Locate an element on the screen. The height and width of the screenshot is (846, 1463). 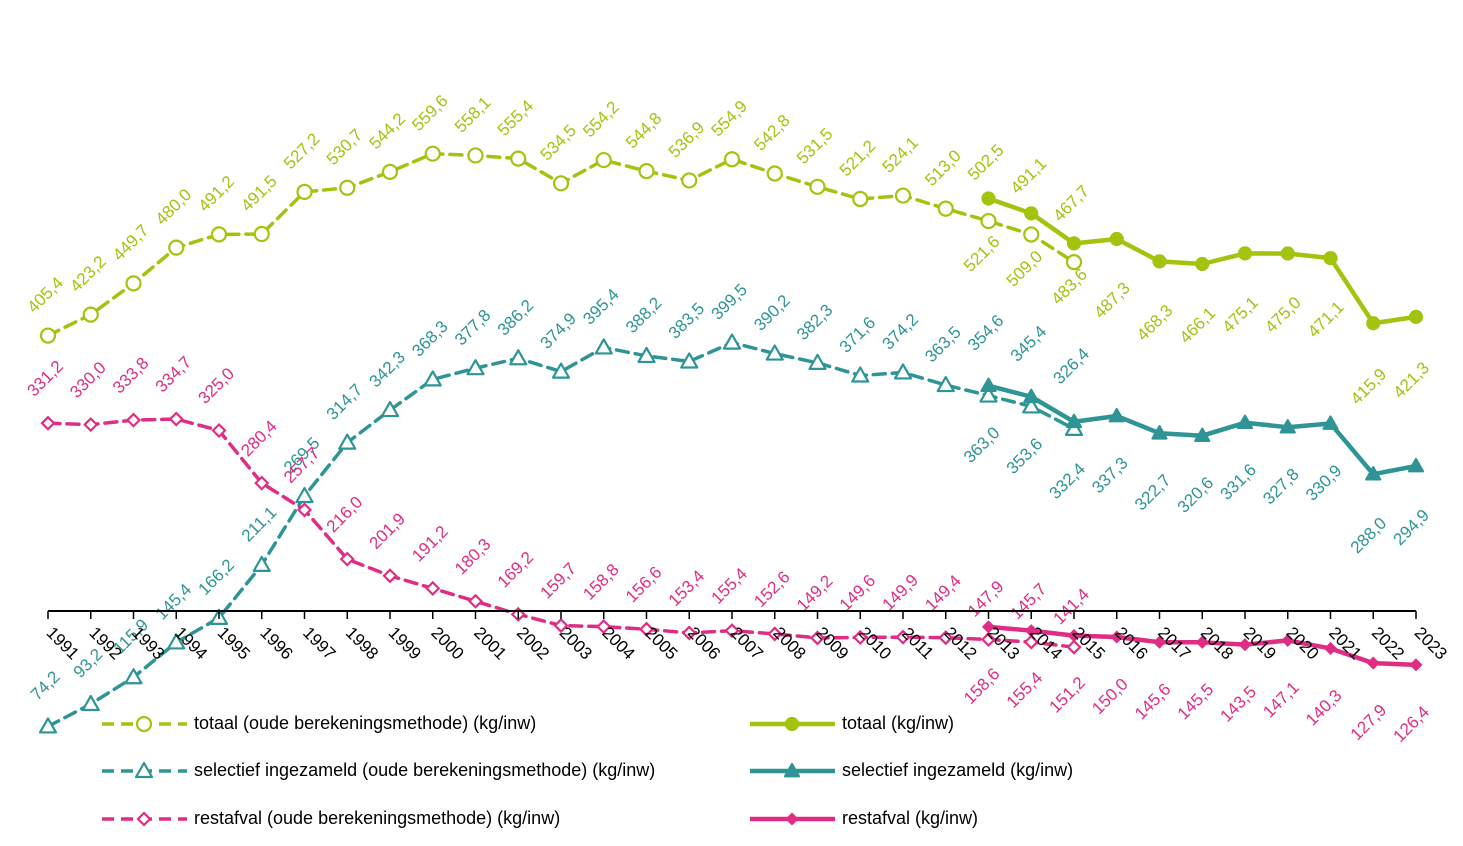
selectief_oud-point-2006 is located at coordinates (689, 360).